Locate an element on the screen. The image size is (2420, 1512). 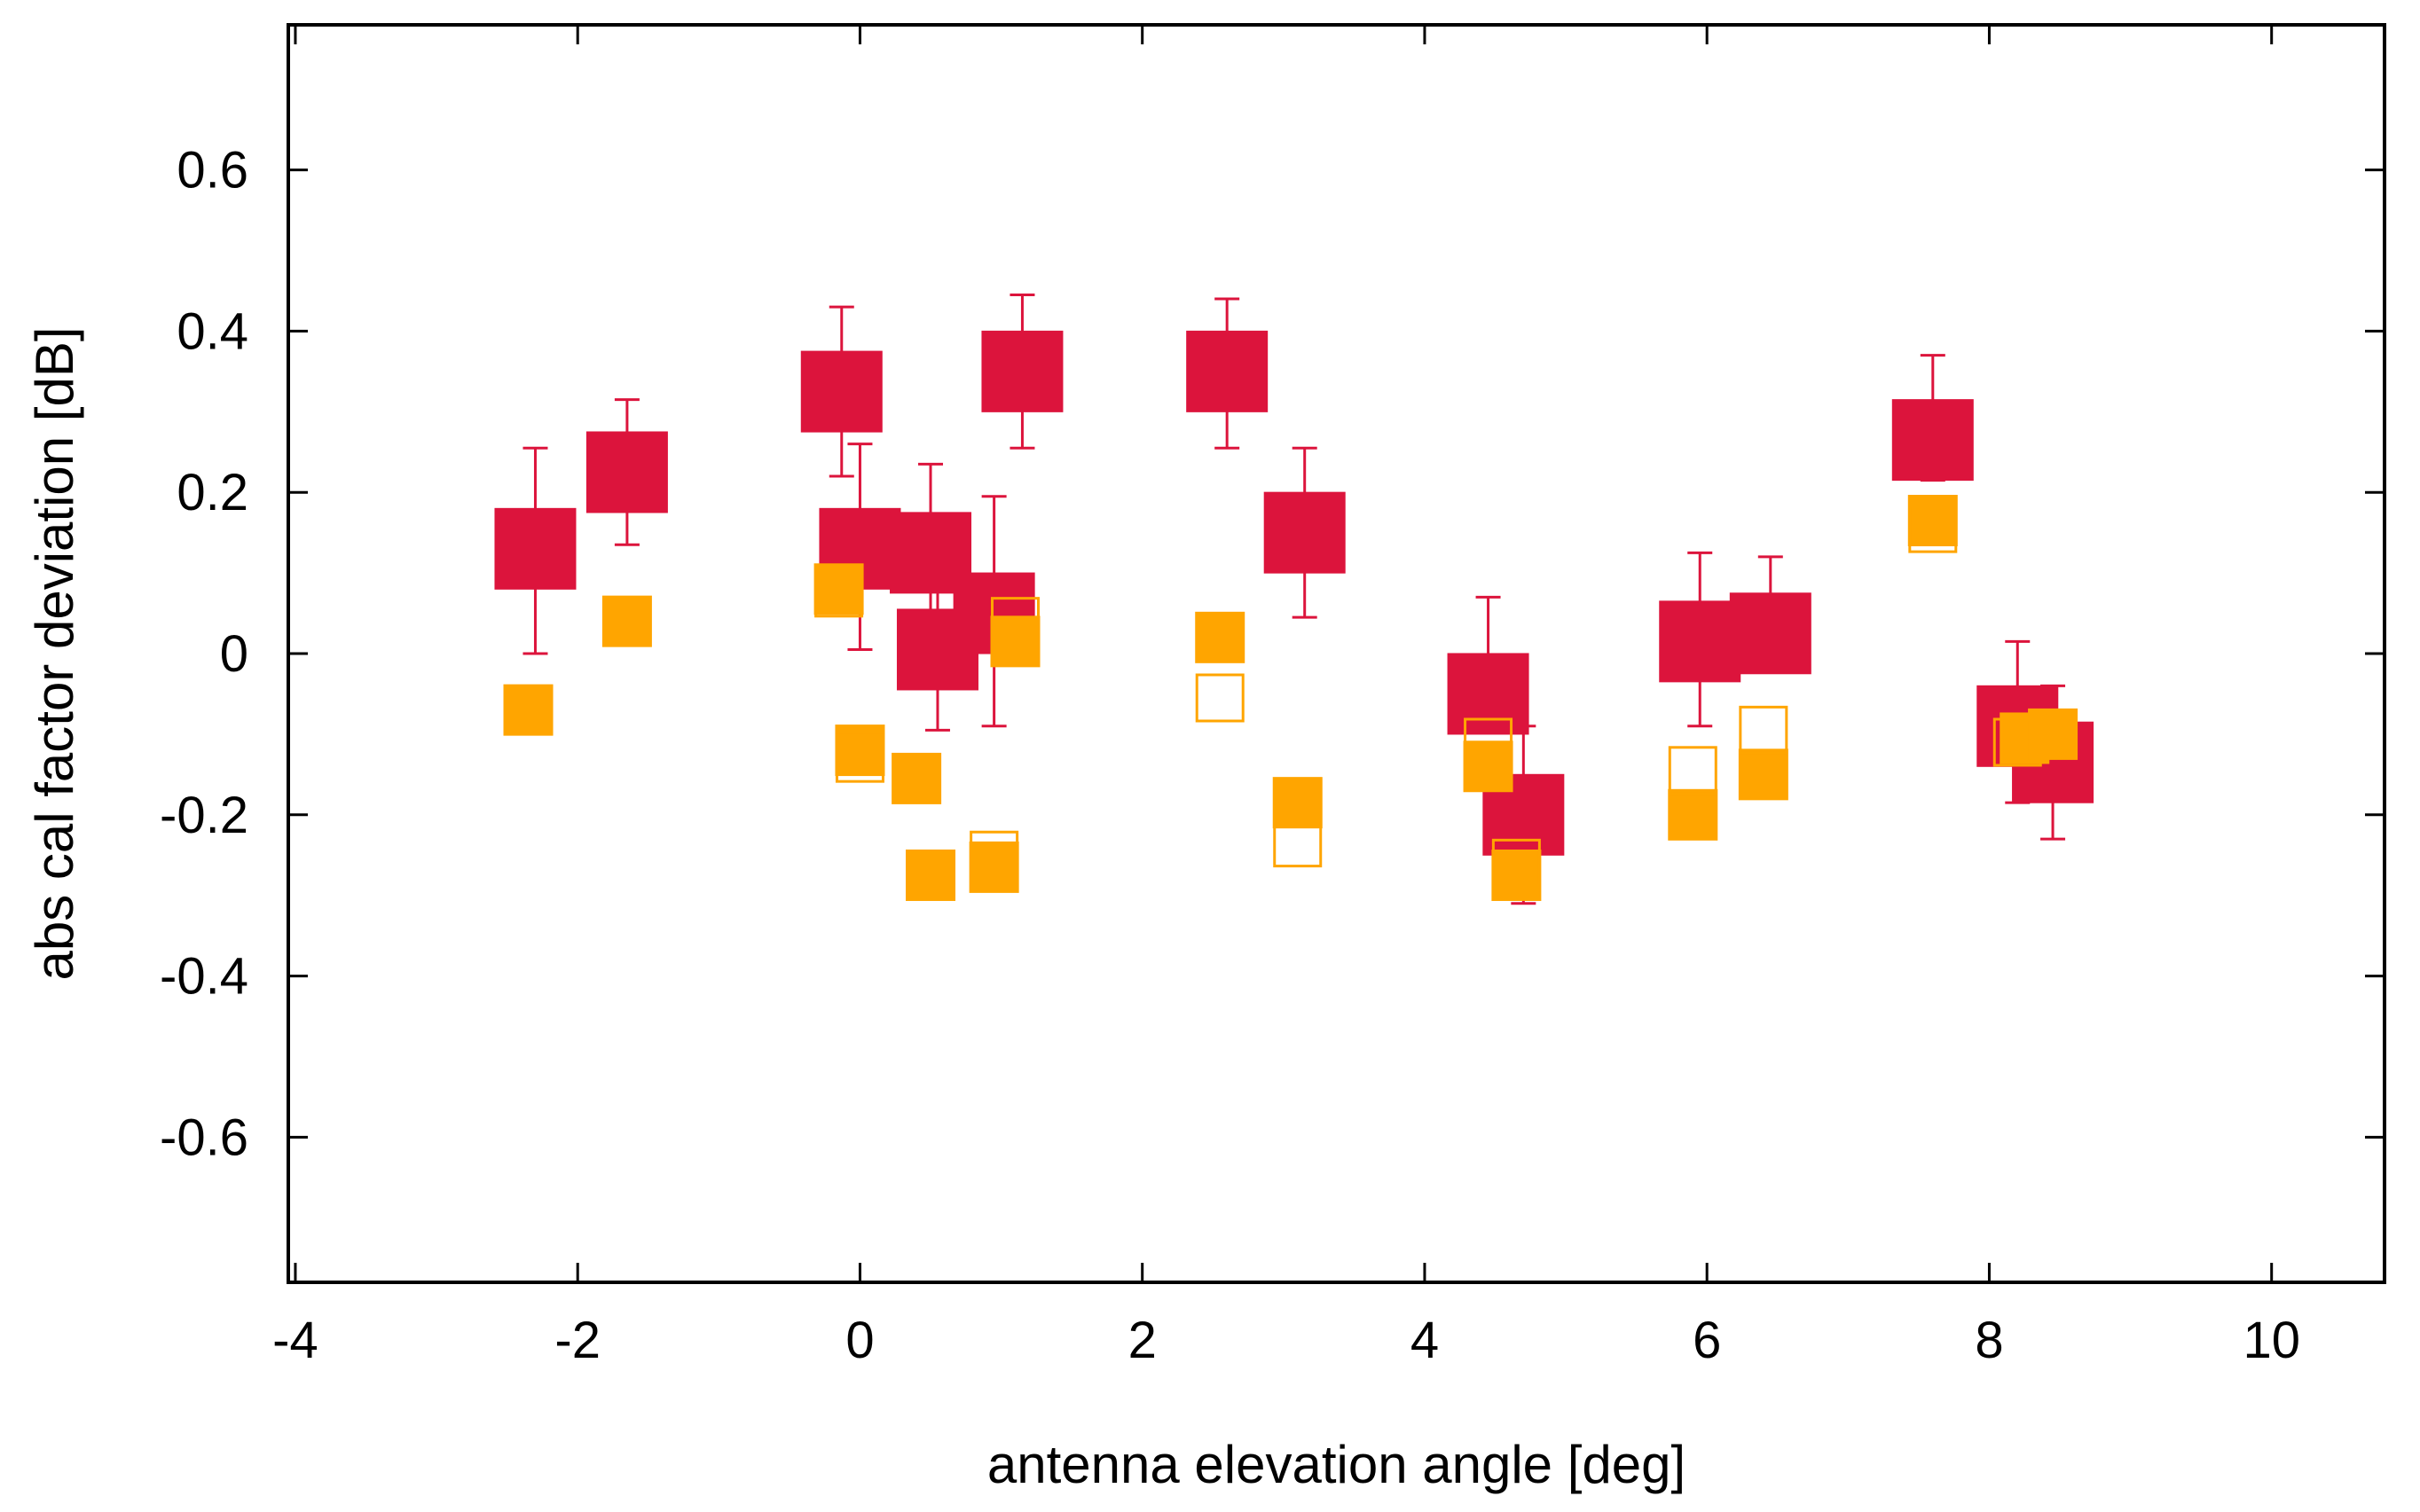
x-tick-label: 6 is located at coordinates (1707, 1340).